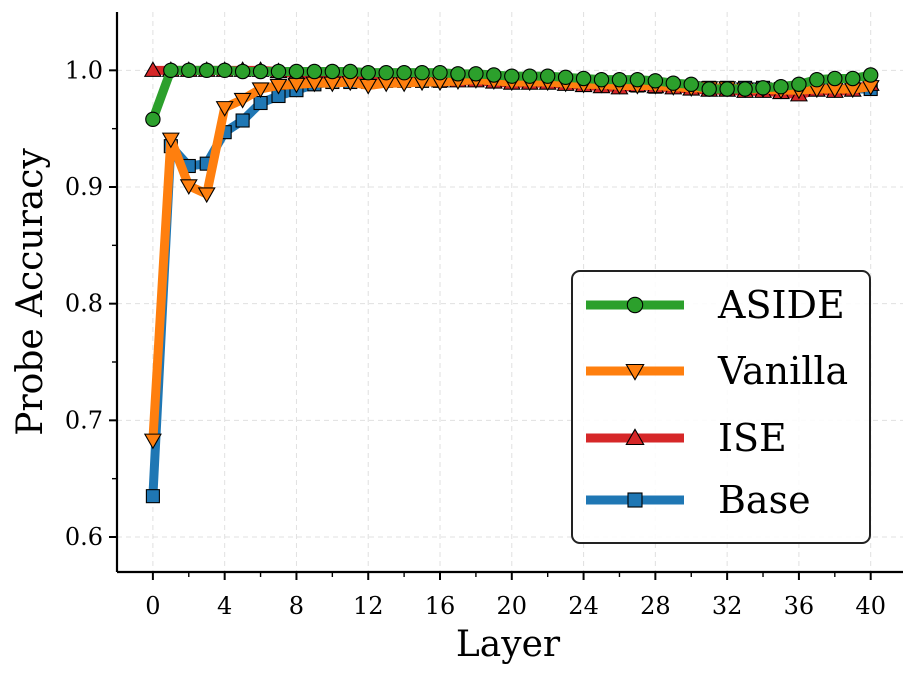 The image size is (913, 678). I want to click on legend-item-ise: ISE, so click(686, 438).